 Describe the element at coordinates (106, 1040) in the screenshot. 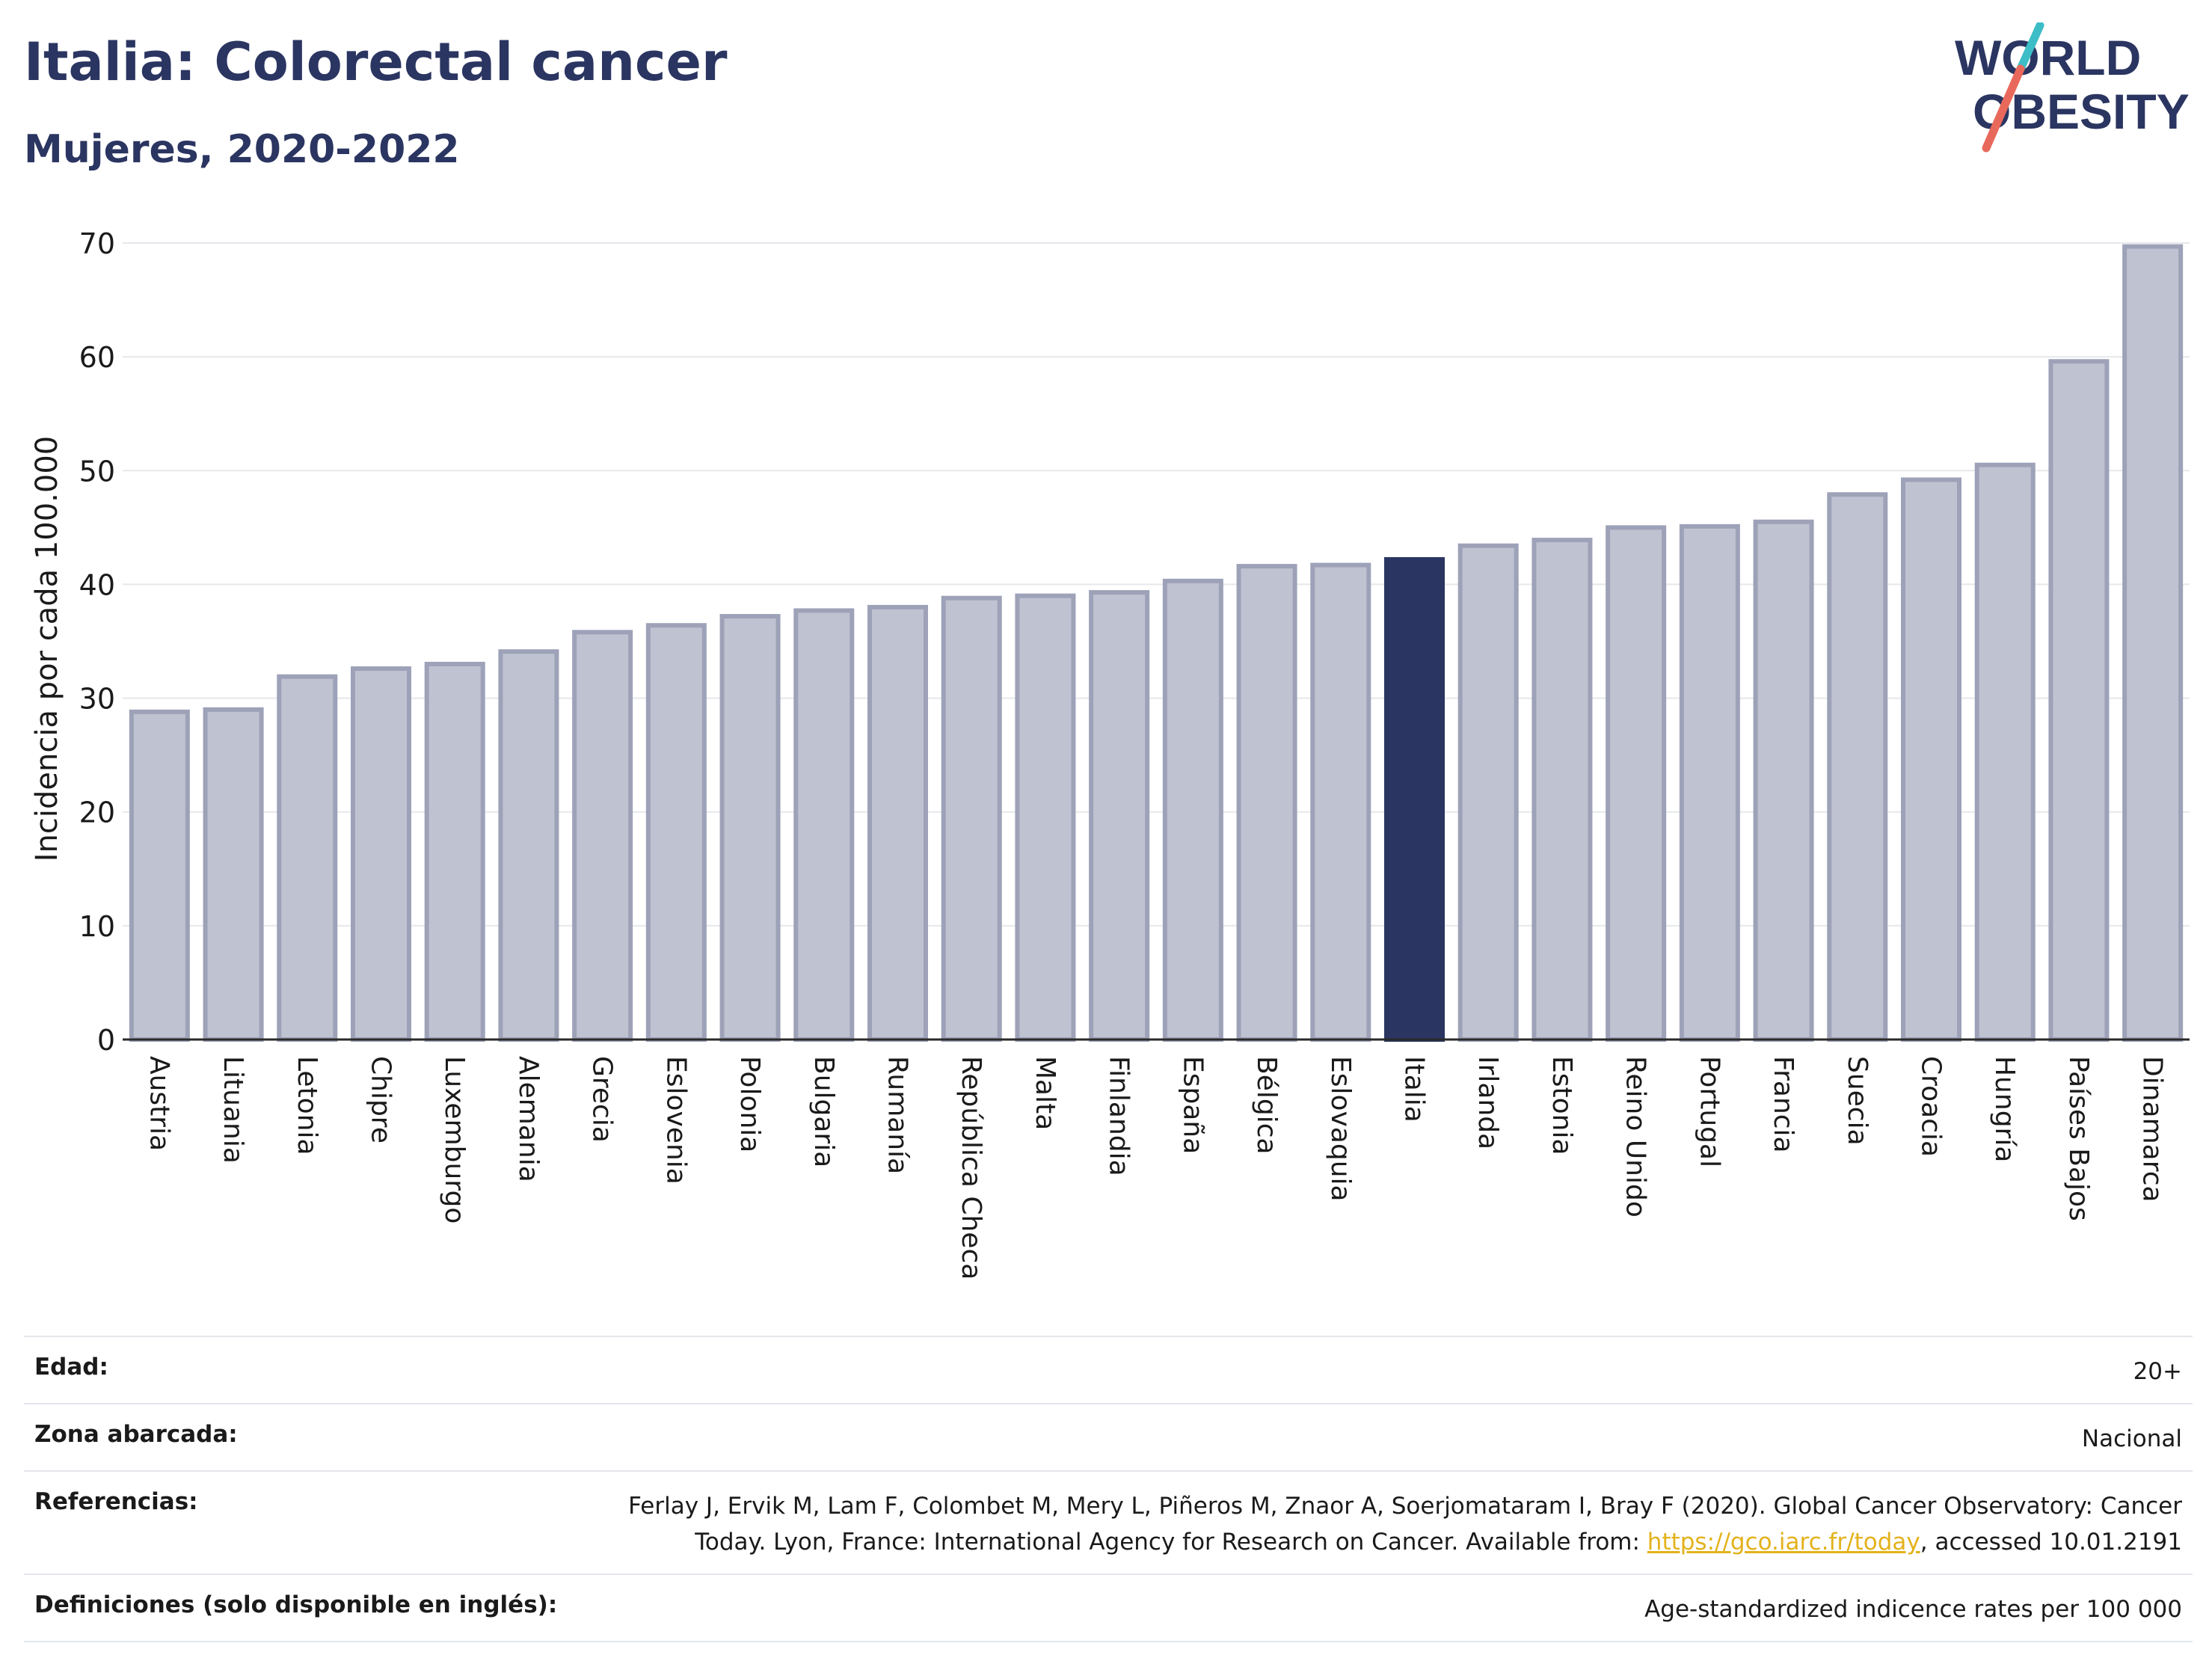

I see `y-tick-label: 0` at that location.